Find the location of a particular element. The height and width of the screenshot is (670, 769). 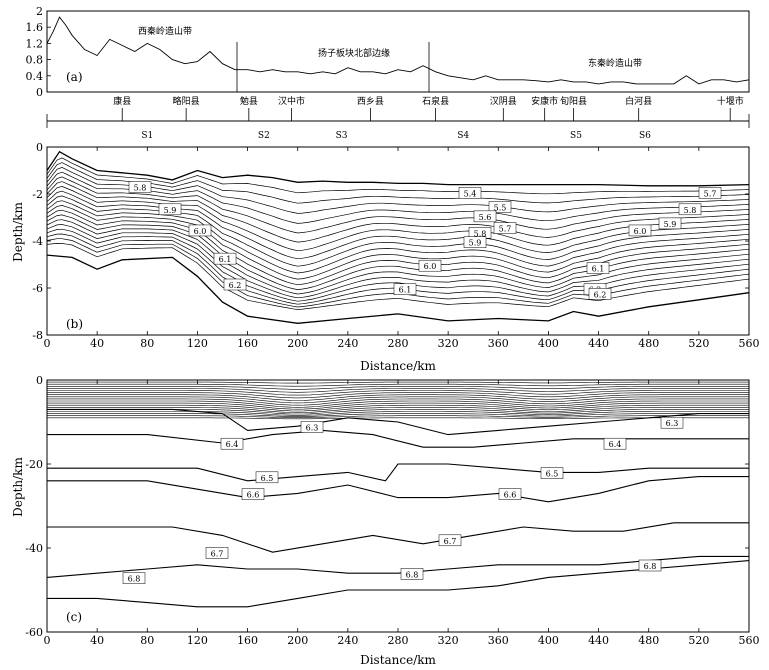

shot-point-label: S4 is located at coordinates (463, 136).